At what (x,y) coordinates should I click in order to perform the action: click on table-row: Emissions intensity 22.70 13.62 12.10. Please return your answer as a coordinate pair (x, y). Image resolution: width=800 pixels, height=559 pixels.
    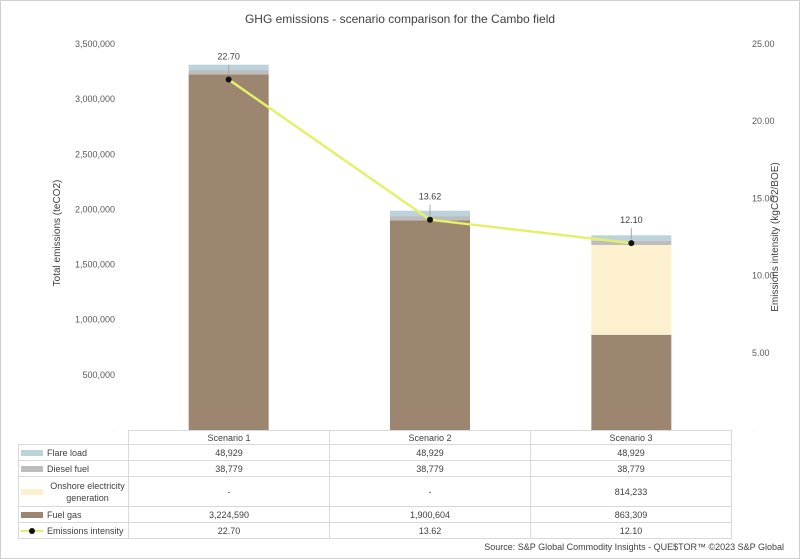
    Looking at the image, I should click on (375, 530).